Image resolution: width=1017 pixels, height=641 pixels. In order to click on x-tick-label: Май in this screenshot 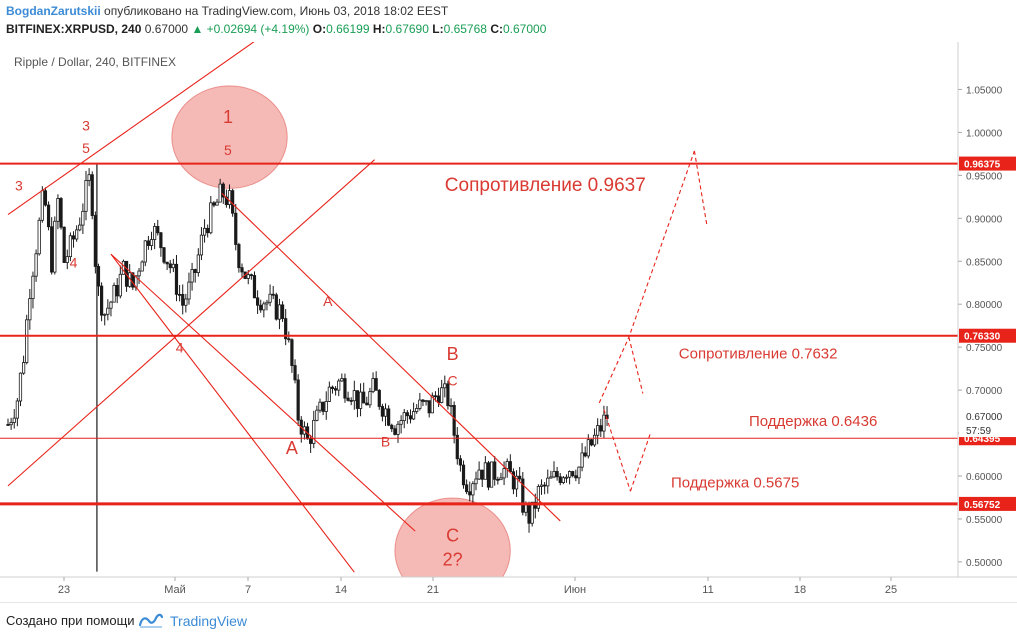, I will do `click(175, 590)`.